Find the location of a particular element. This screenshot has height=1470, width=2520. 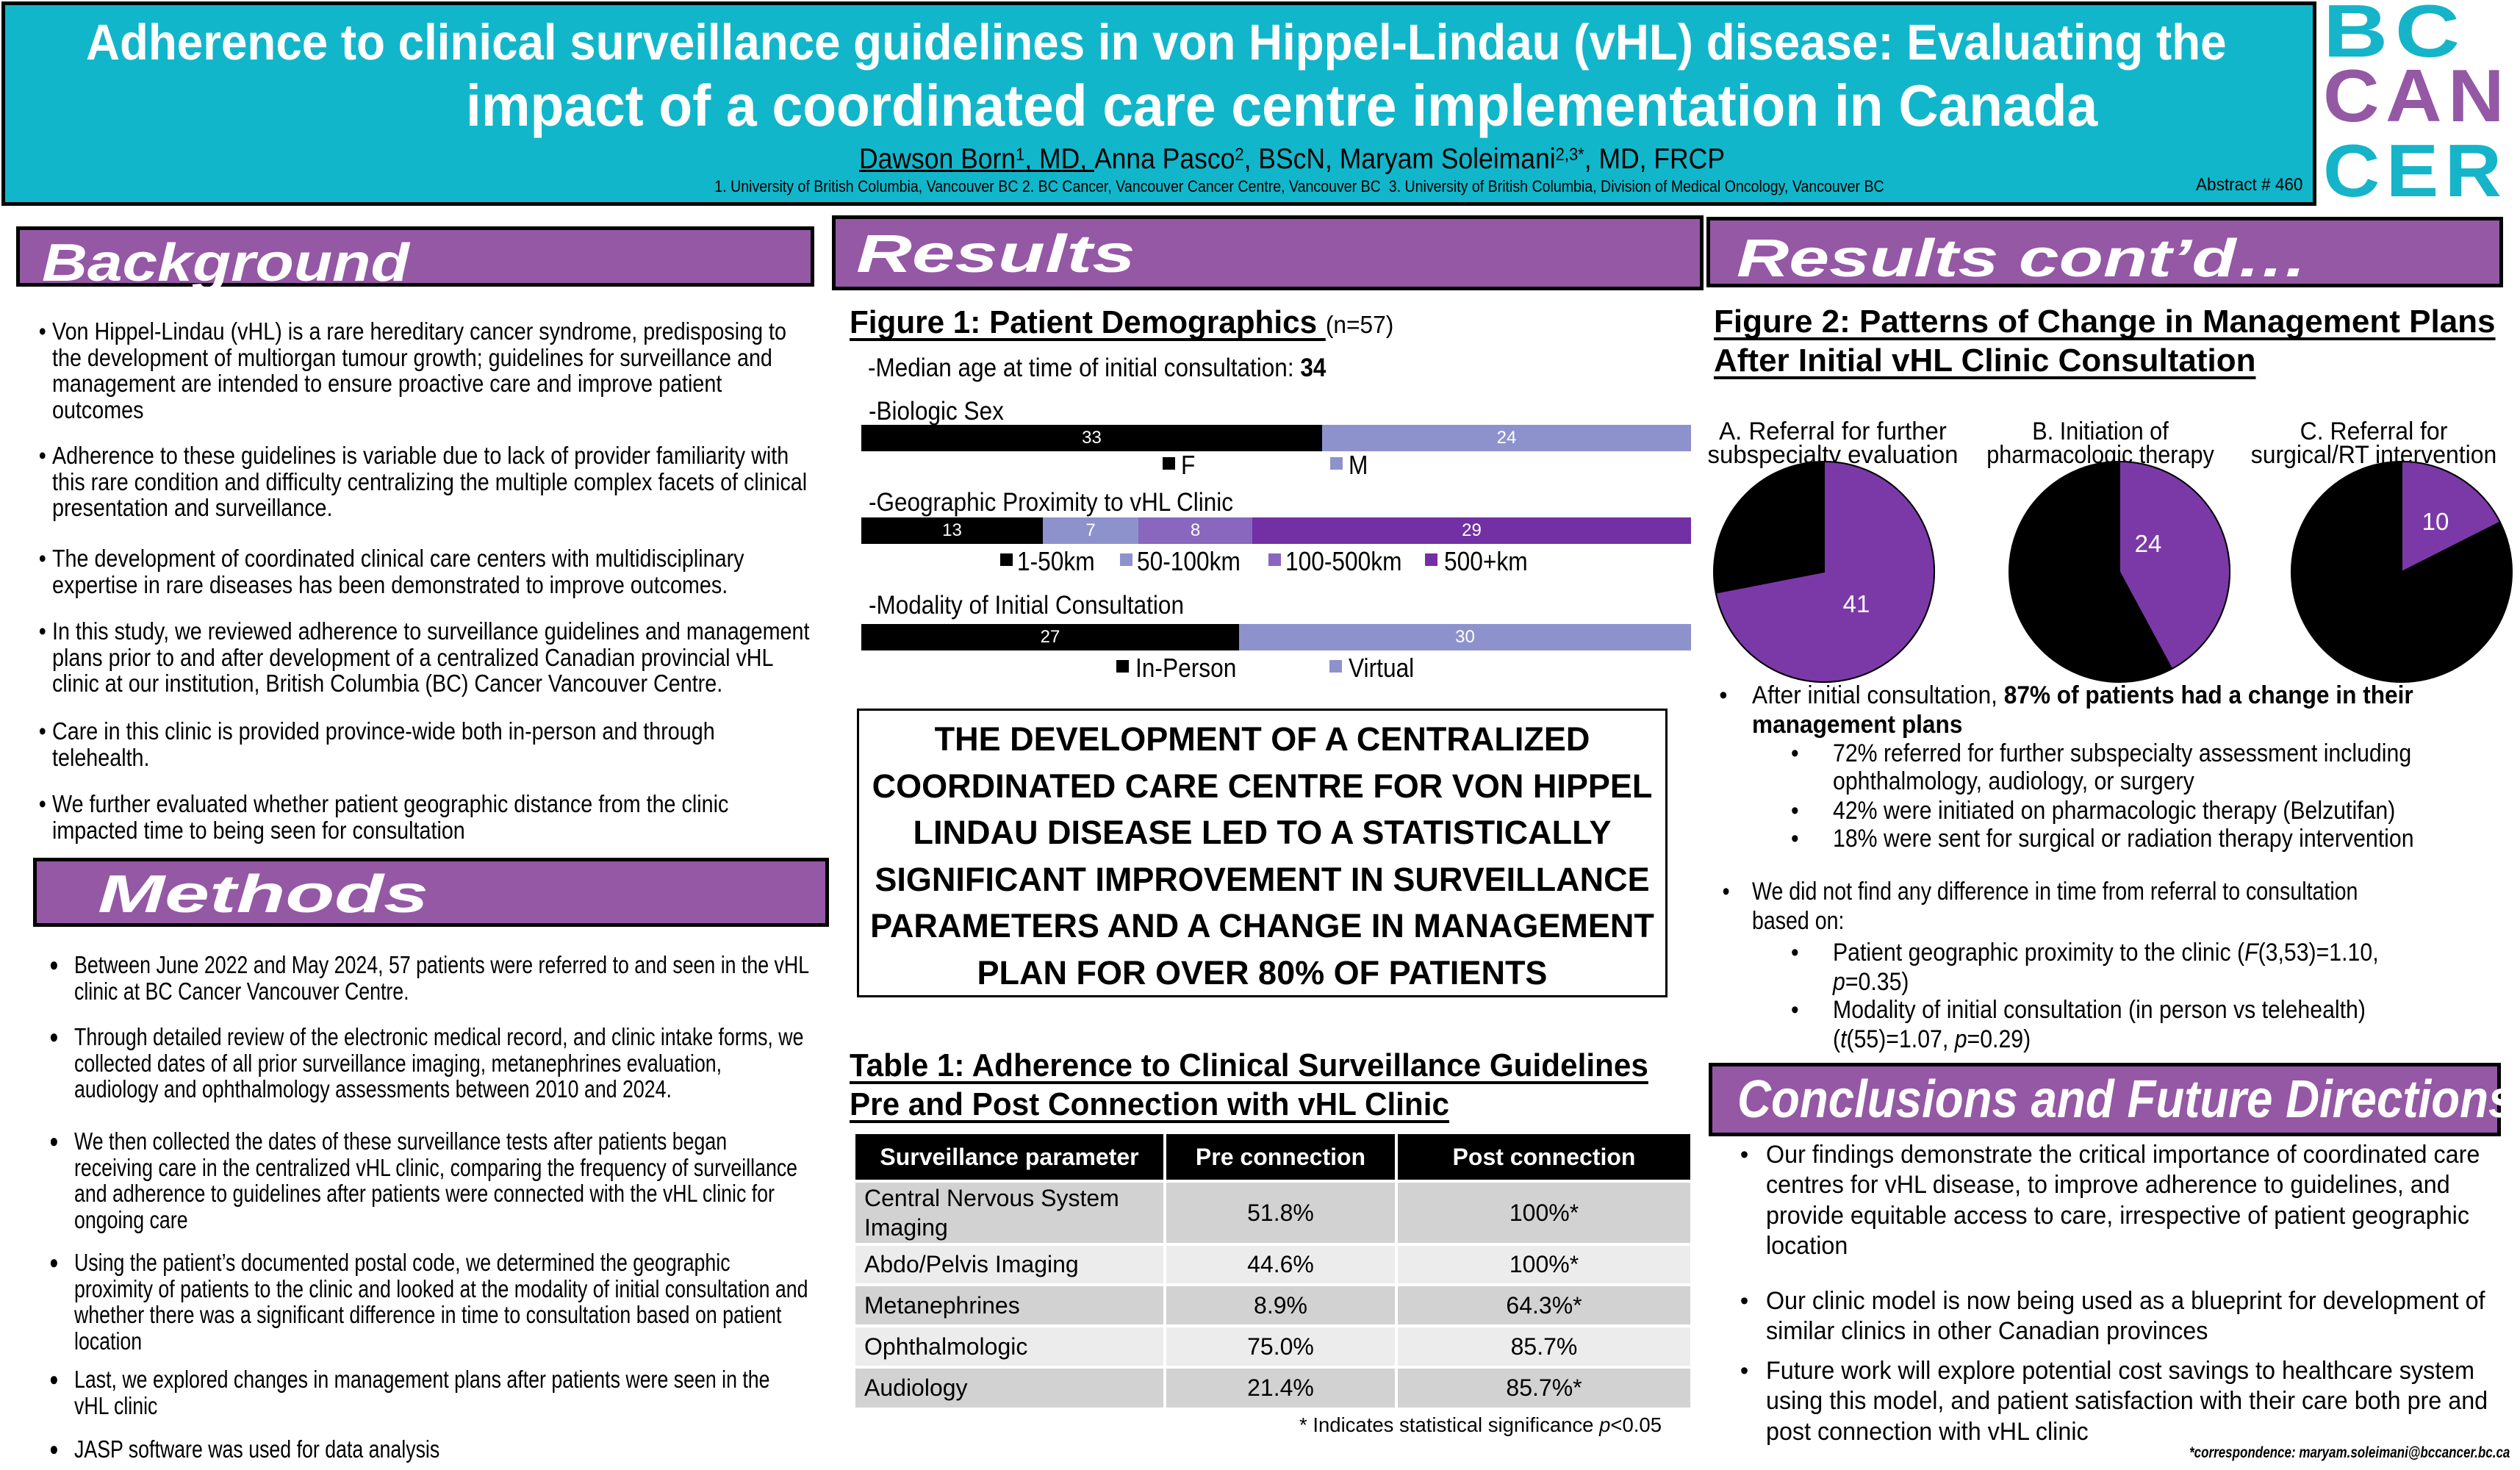

svg-text: 41 is located at coordinates (1857, 603).